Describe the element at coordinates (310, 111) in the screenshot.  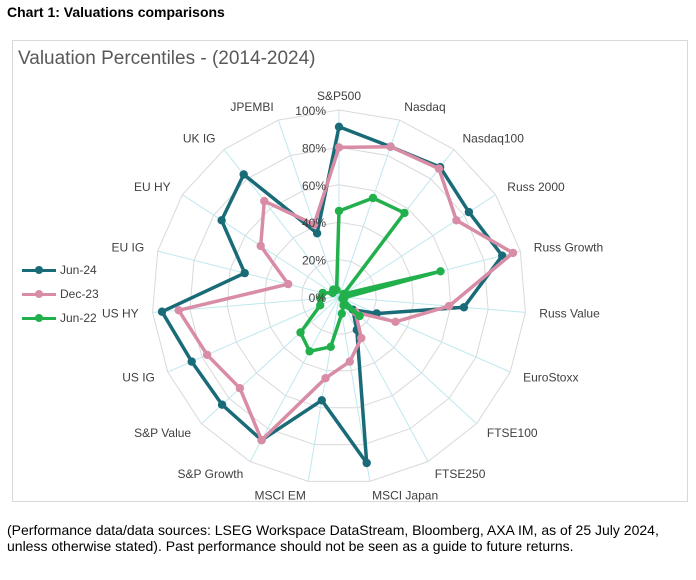
I see `axis-tick-label: 100%` at that location.